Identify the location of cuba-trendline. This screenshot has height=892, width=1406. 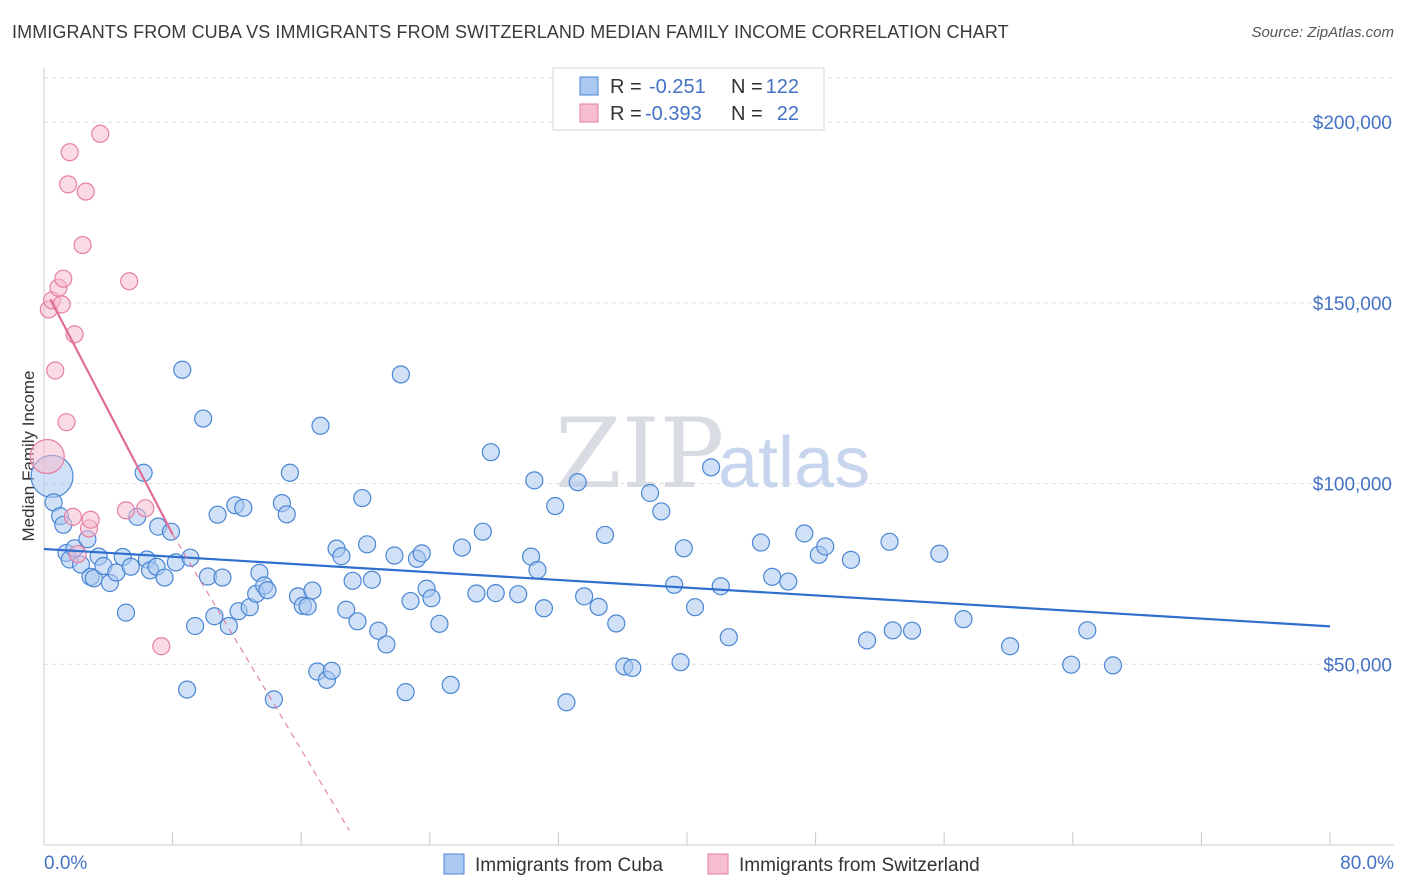
(687, 587).